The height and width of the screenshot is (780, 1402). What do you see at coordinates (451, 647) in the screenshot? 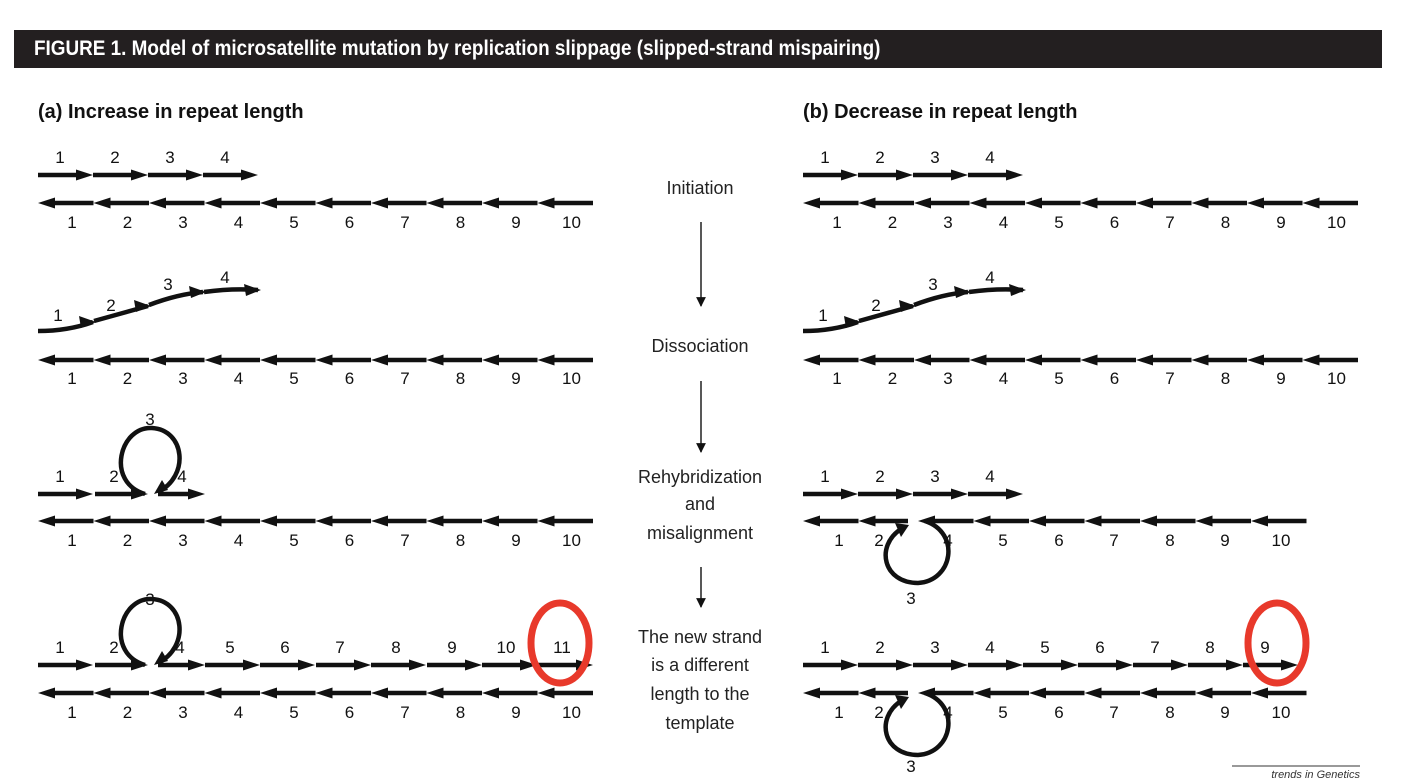
I see `a-row4-new-label-9: 9` at bounding box center [451, 647].